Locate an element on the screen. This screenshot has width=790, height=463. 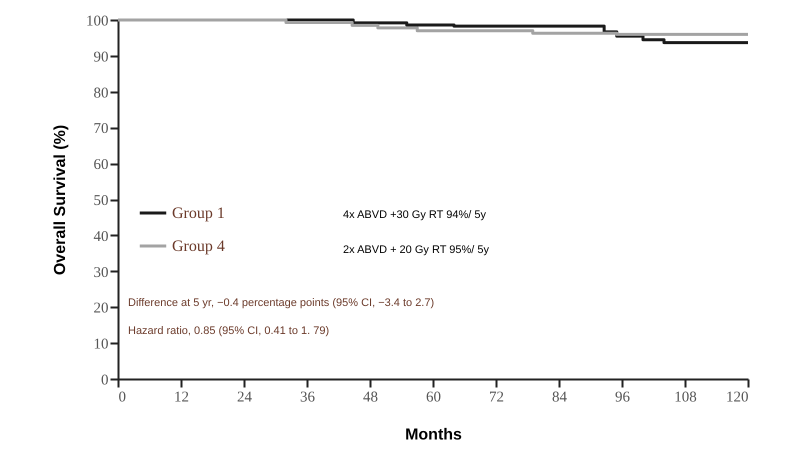
x-tick-label: 12 is located at coordinates (181, 398).